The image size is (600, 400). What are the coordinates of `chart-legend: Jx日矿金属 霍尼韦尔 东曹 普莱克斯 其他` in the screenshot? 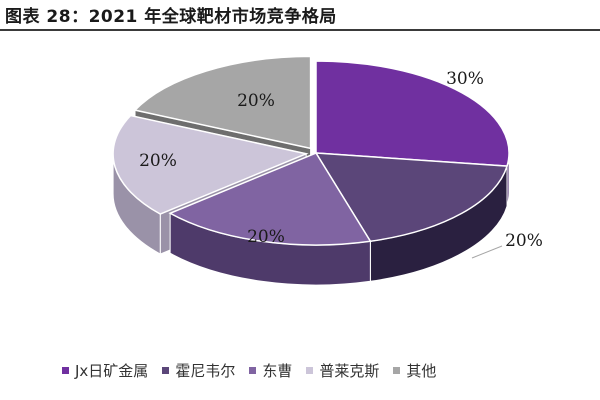 It's located at (331, 370).